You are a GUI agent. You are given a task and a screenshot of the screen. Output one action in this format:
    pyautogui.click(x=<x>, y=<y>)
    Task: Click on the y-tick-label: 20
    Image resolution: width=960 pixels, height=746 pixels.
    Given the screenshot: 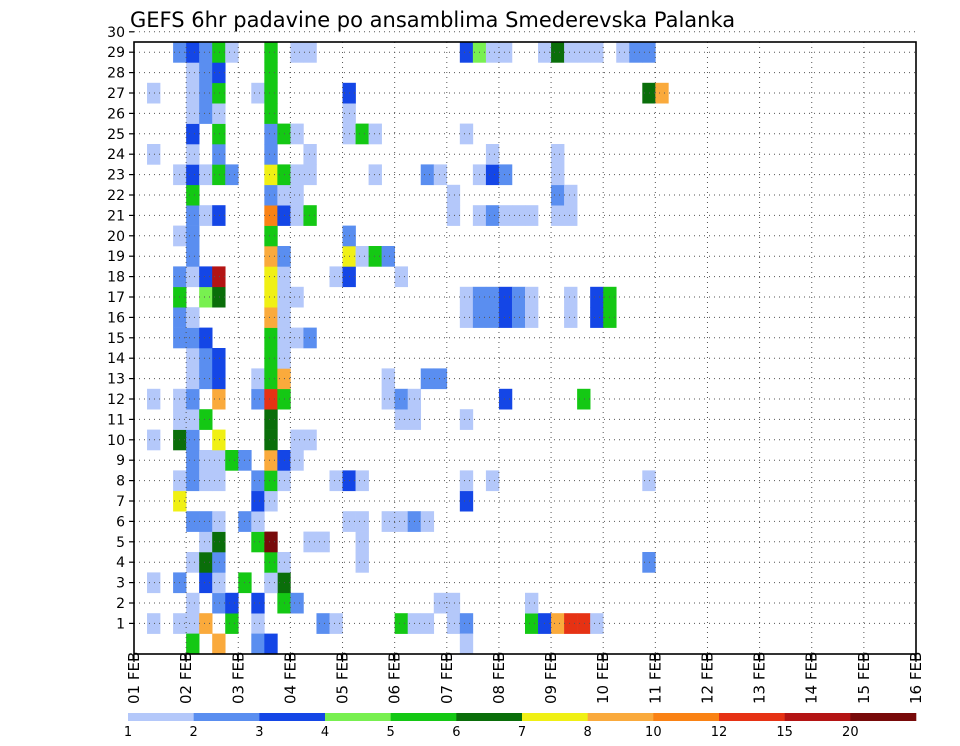 What is the action you would take?
    pyautogui.click(x=116, y=237)
    